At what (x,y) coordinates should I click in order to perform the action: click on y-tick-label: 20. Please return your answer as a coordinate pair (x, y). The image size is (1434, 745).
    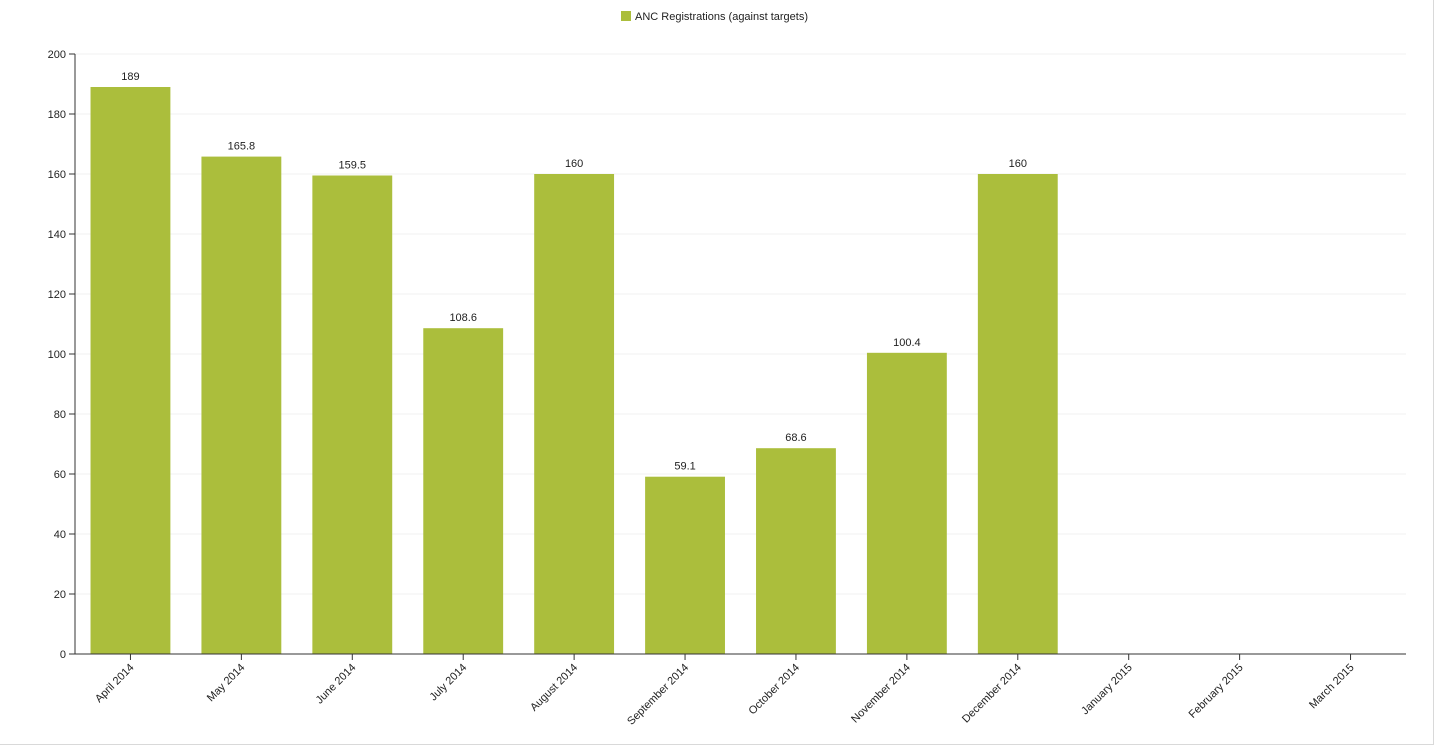
    Looking at the image, I should click on (60, 595).